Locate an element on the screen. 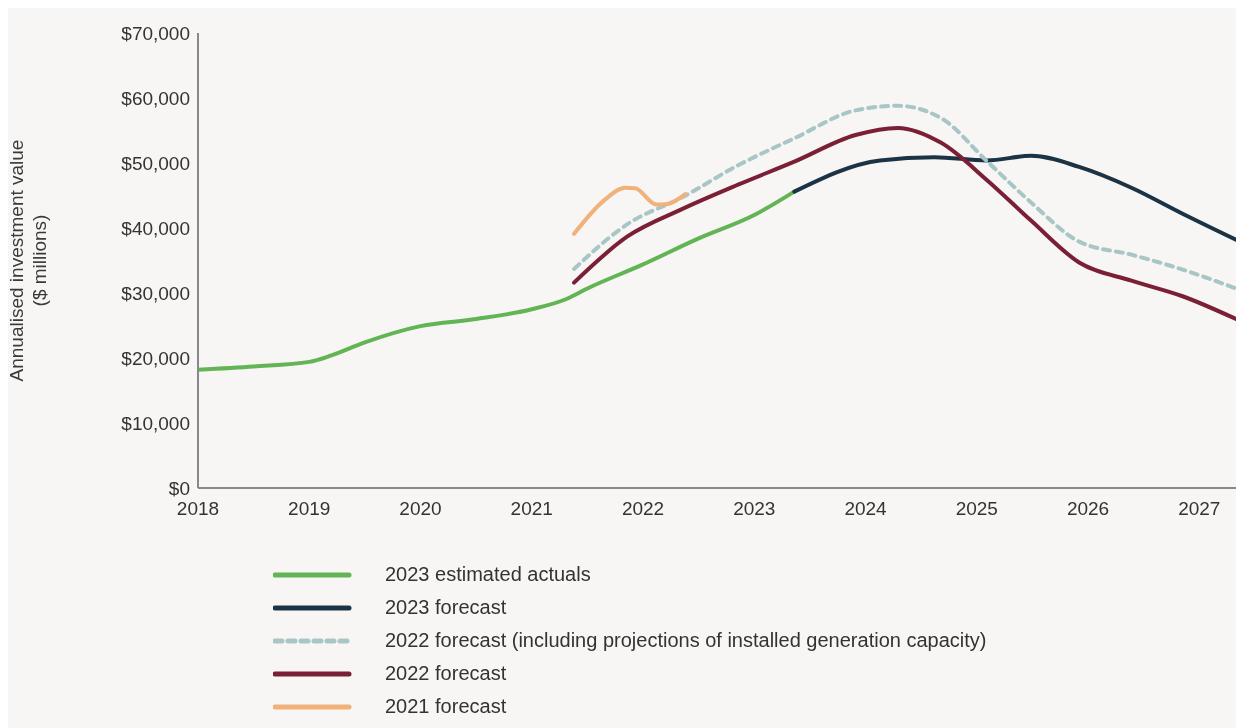  y-tick-label: $50,000 is located at coordinates (155, 163).